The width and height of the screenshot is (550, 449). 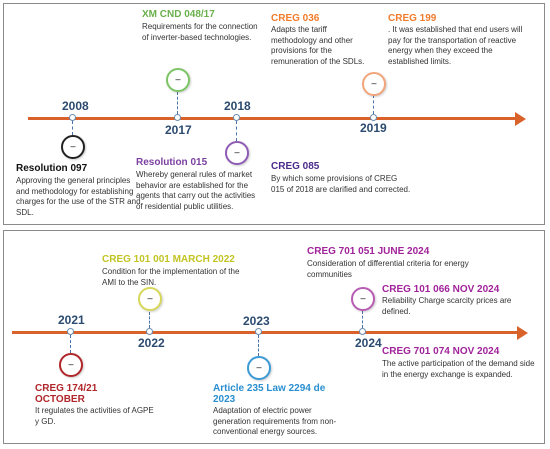 What do you see at coordinates (178, 14) in the screenshot?
I see `event-title-xm-cnd-048-17: XM CND 048/17` at bounding box center [178, 14].